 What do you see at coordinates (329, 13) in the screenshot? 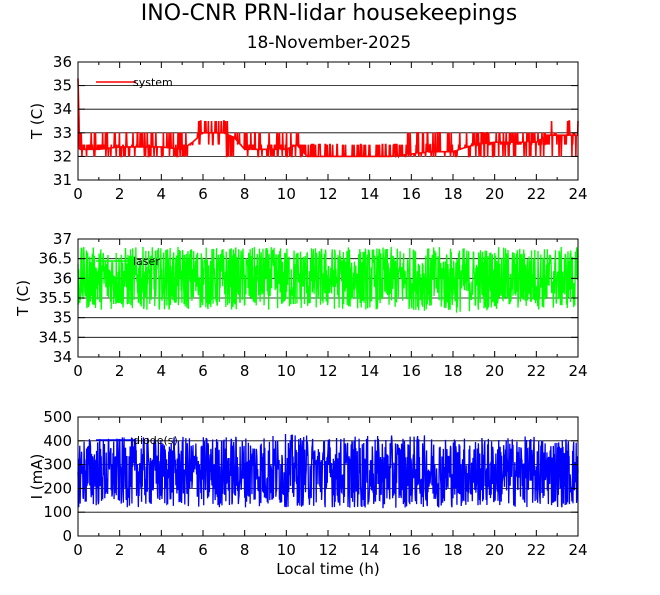
I see `chart-title: INO-CNR PRN-lidar housekeepings` at bounding box center [329, 13].